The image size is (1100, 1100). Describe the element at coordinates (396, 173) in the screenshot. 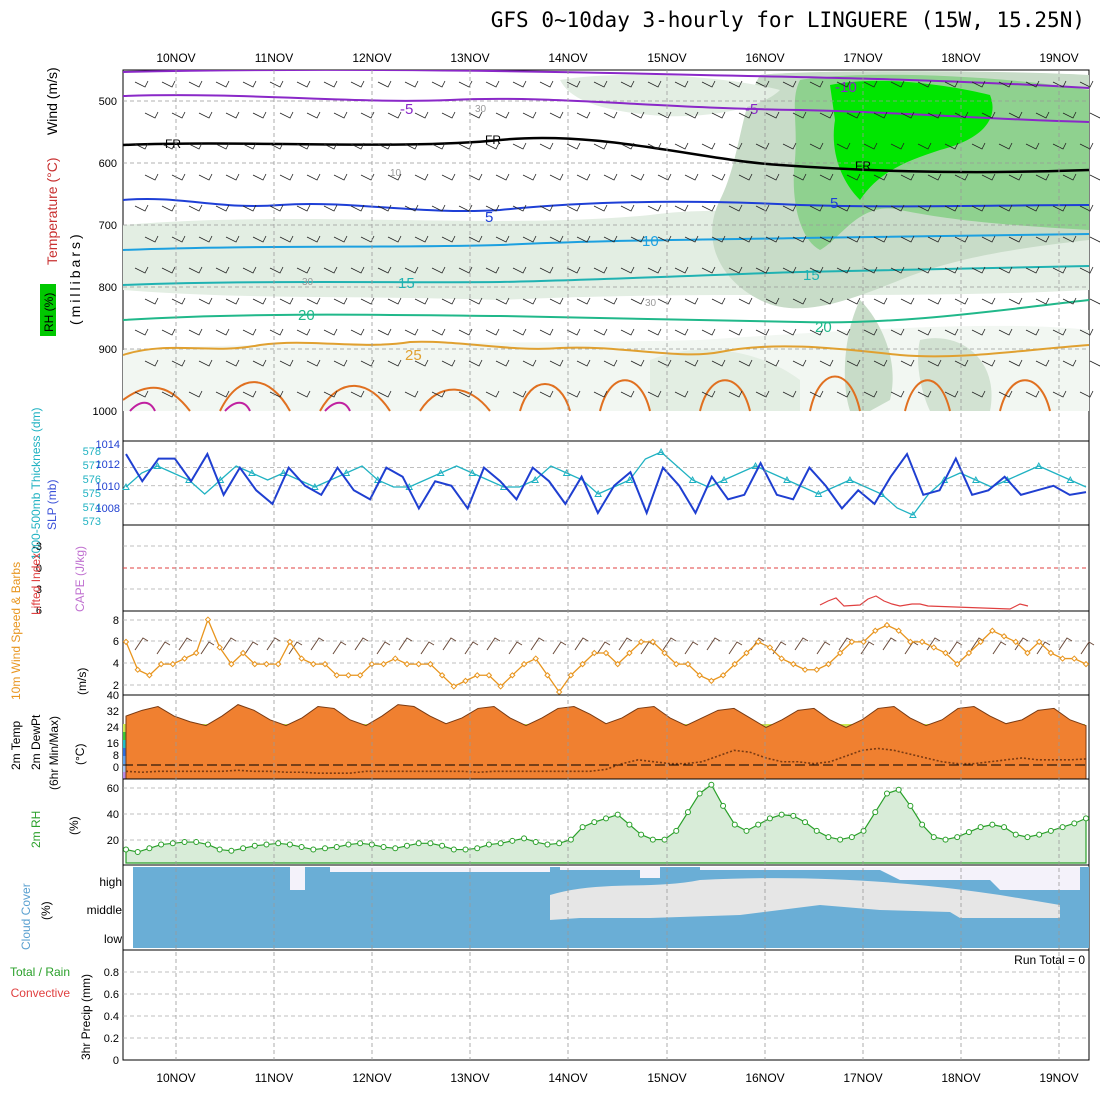

I see `rh-label-10: 10` at that location.